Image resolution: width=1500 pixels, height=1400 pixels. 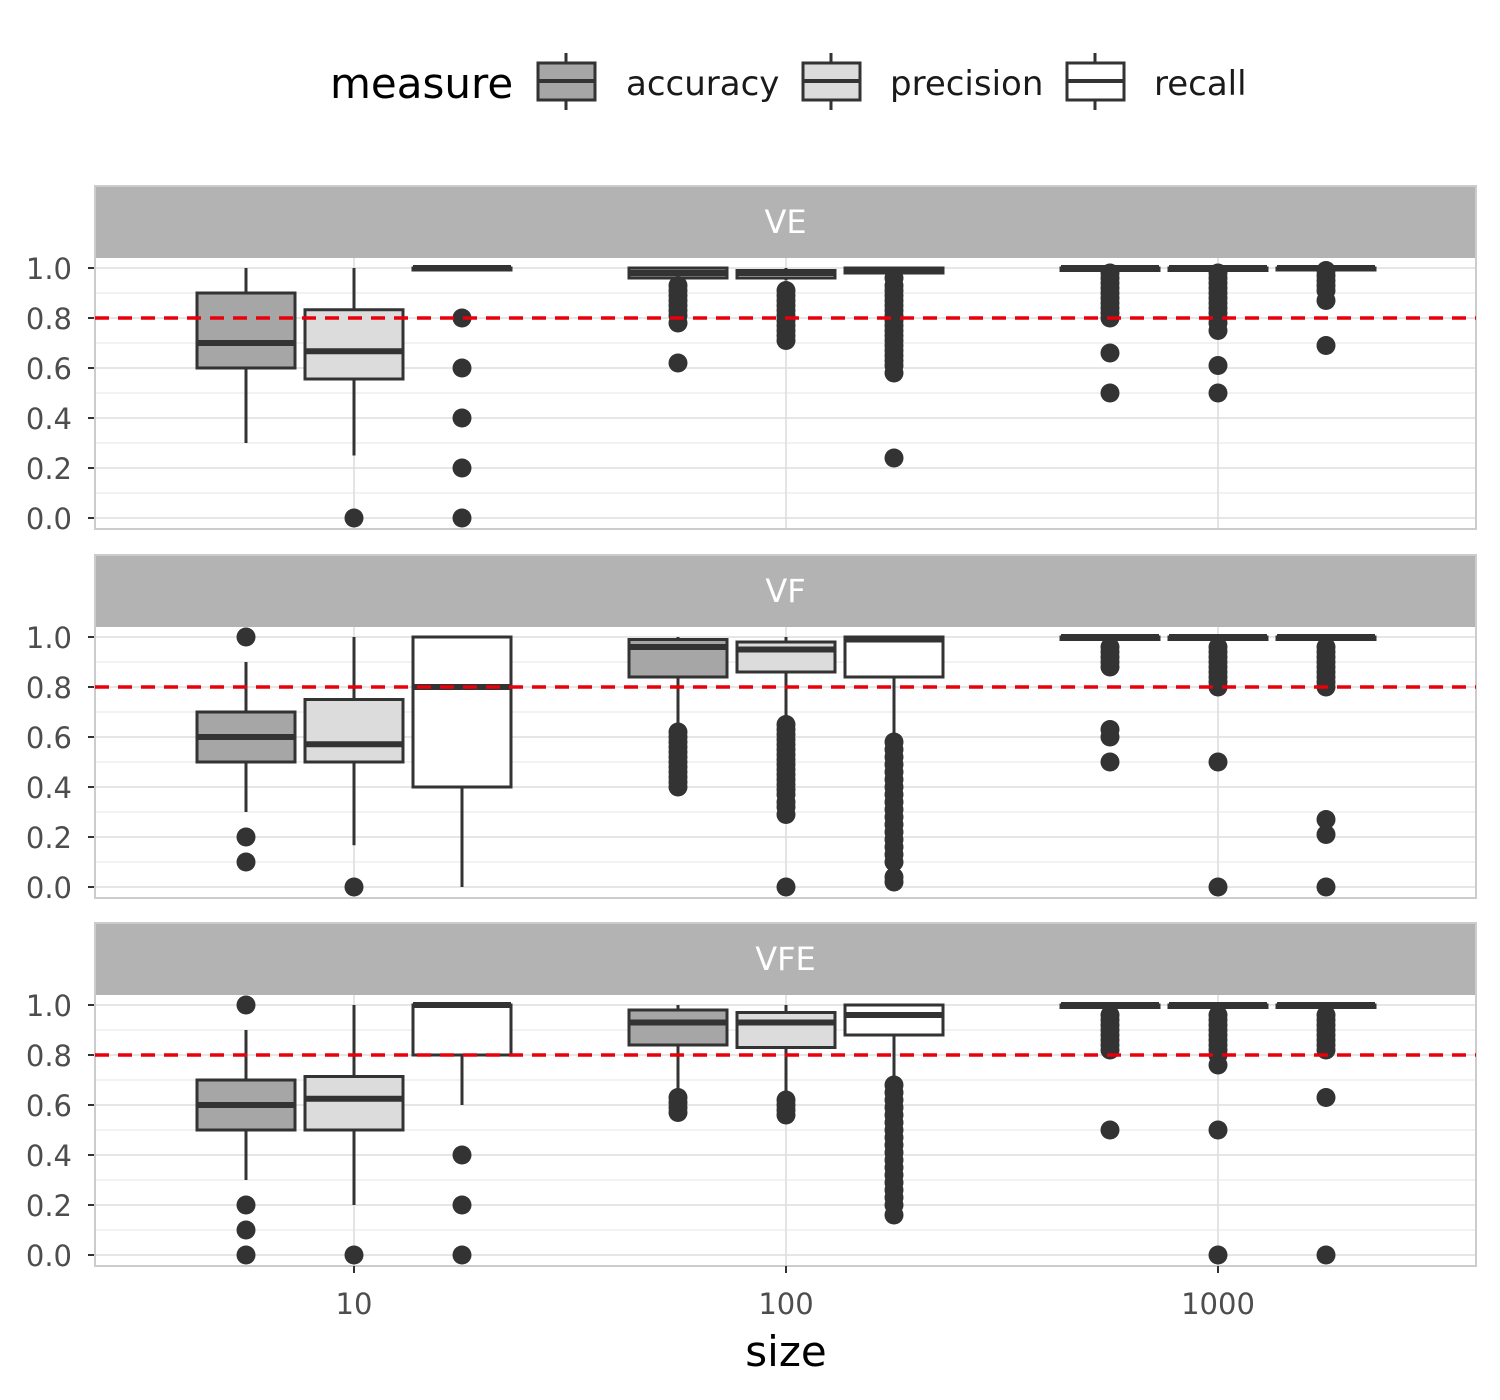 I want to click on legend: measure accuracy precision recall, so click(x=788, y=81).